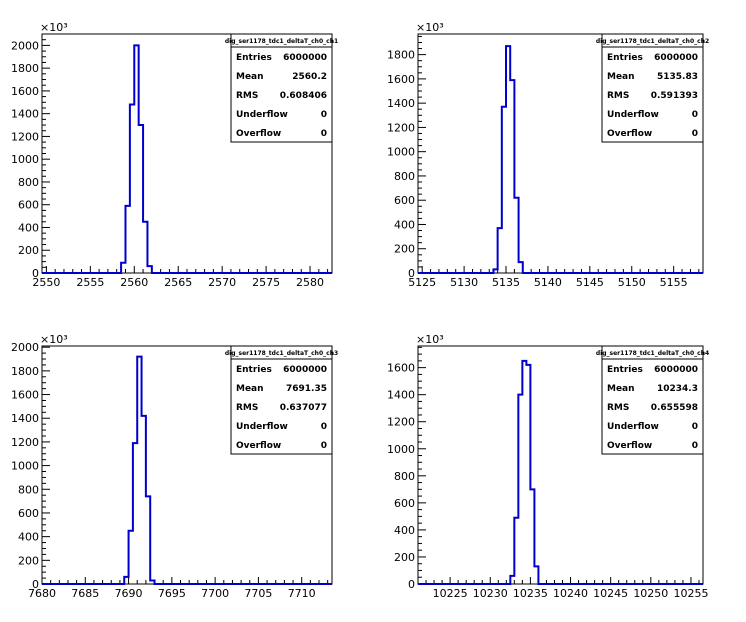 This screenshot has width=746, height=622. Describe the element at coordinates (490, 593) in the screenshot. I see `x-tick-label: 10230` at that location.